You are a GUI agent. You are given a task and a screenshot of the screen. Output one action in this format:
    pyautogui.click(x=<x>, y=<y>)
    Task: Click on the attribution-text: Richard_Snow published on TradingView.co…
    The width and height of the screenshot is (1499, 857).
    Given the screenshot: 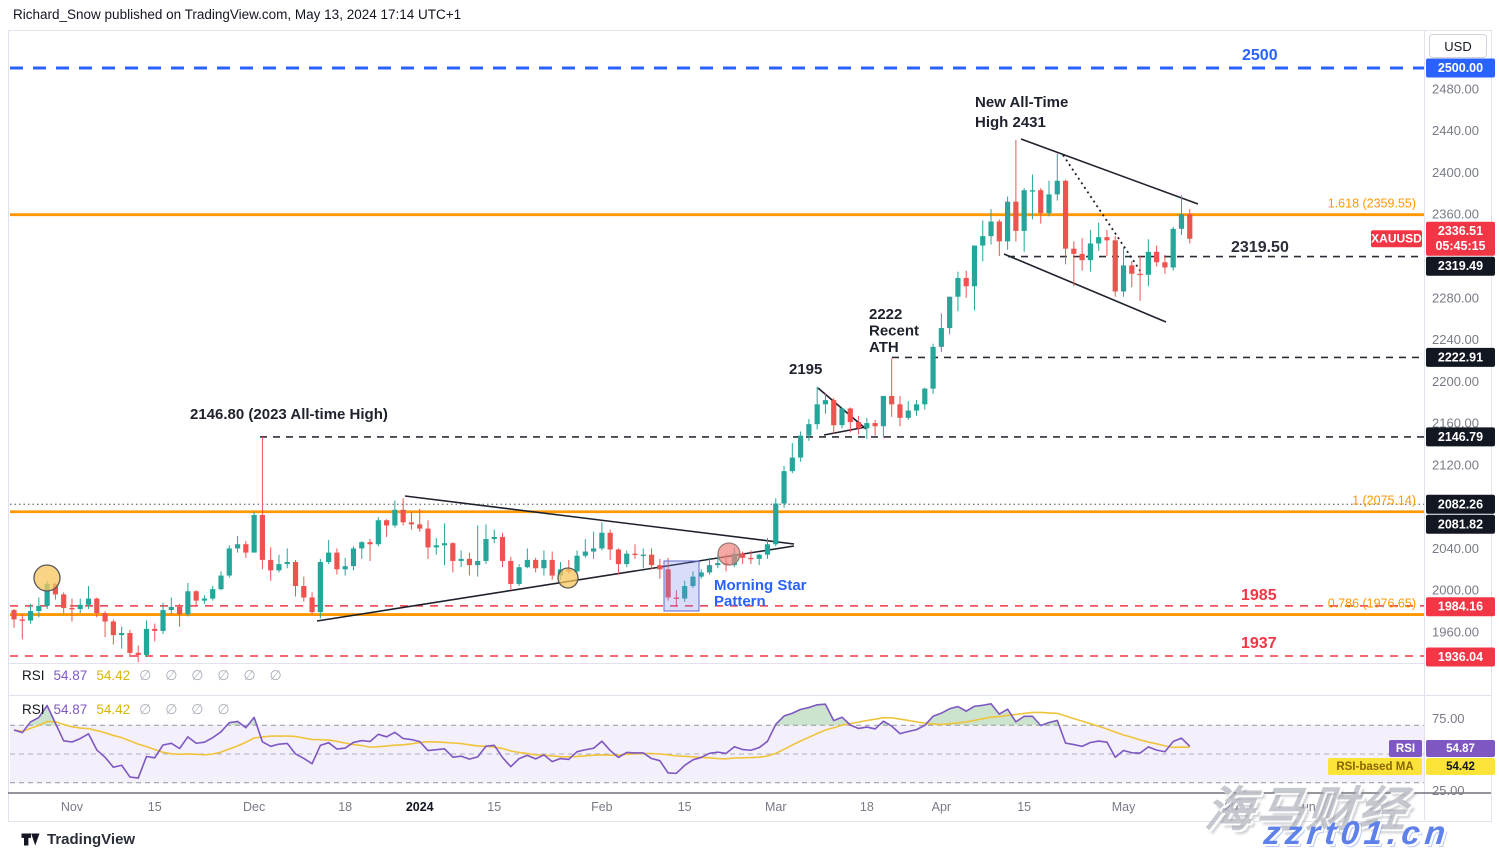 What is the action you would take?
    pyautogui.click(x=237, y=14)
    